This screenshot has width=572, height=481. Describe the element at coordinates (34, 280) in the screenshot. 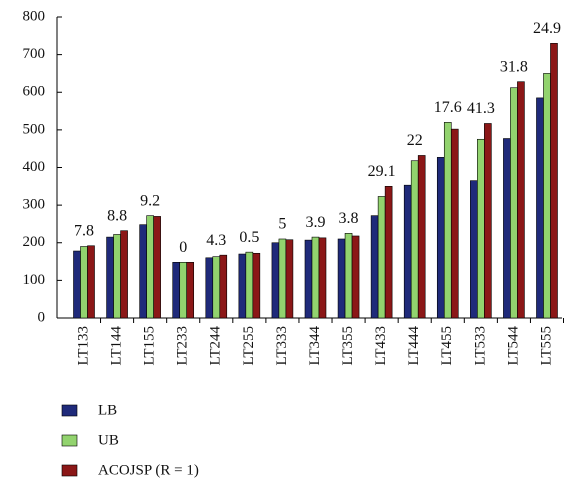

I see `y-tick-label: 100` at that location.